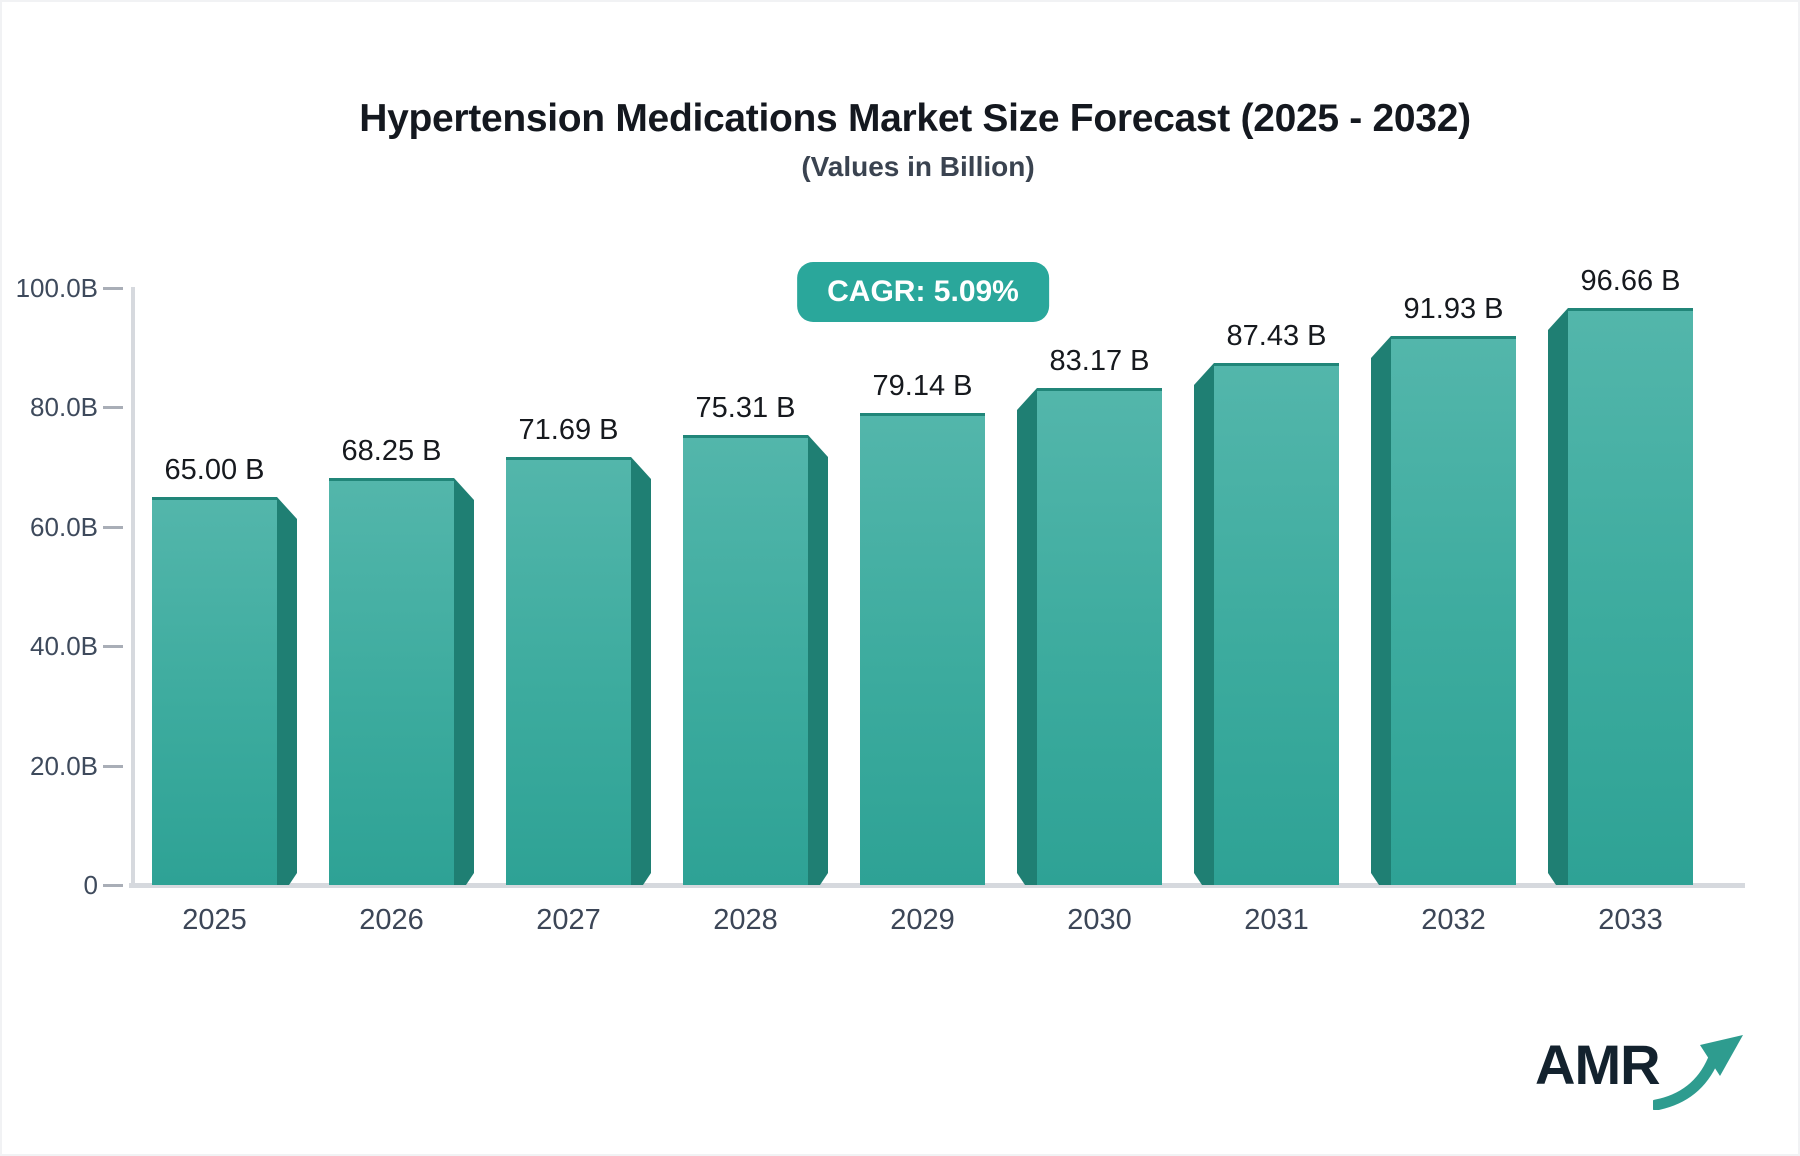  Describe the element at coordinates (391, 681) in the screenshot. I see `bar-2026` at that location.